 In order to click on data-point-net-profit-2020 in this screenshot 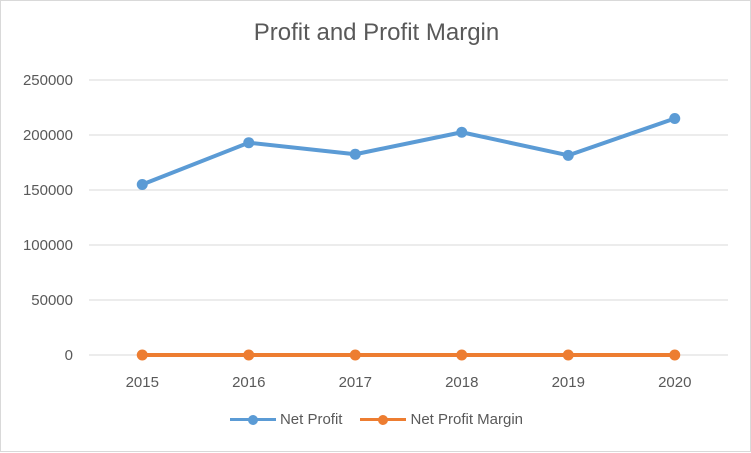, I will do `click(675, 118)`.